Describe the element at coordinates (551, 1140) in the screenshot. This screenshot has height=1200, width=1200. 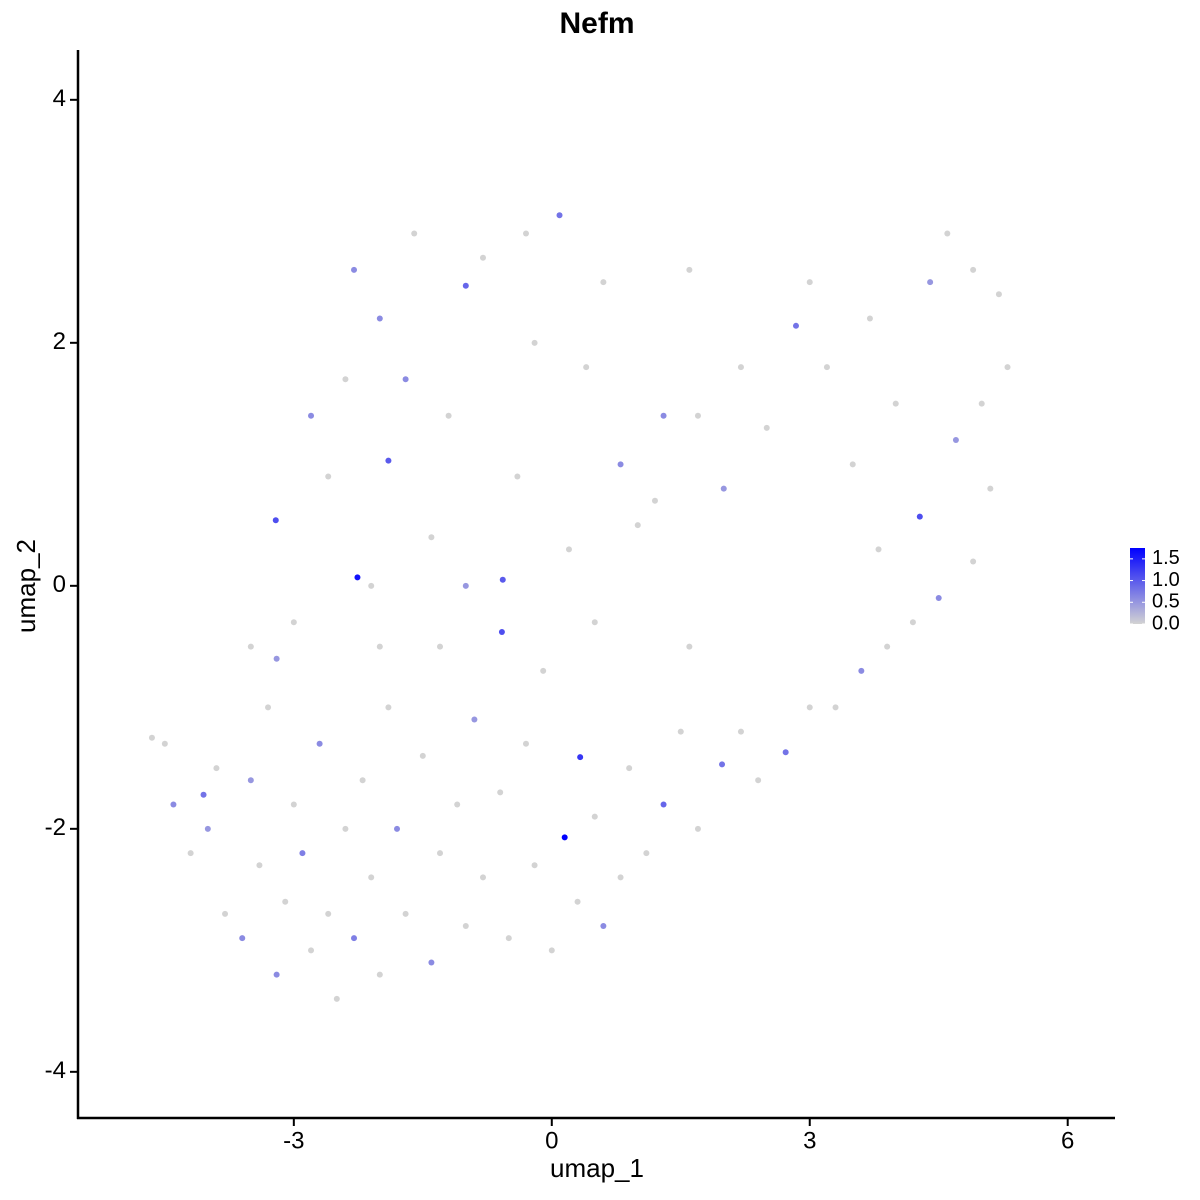
I see `x-tick-label: 0` at that location.